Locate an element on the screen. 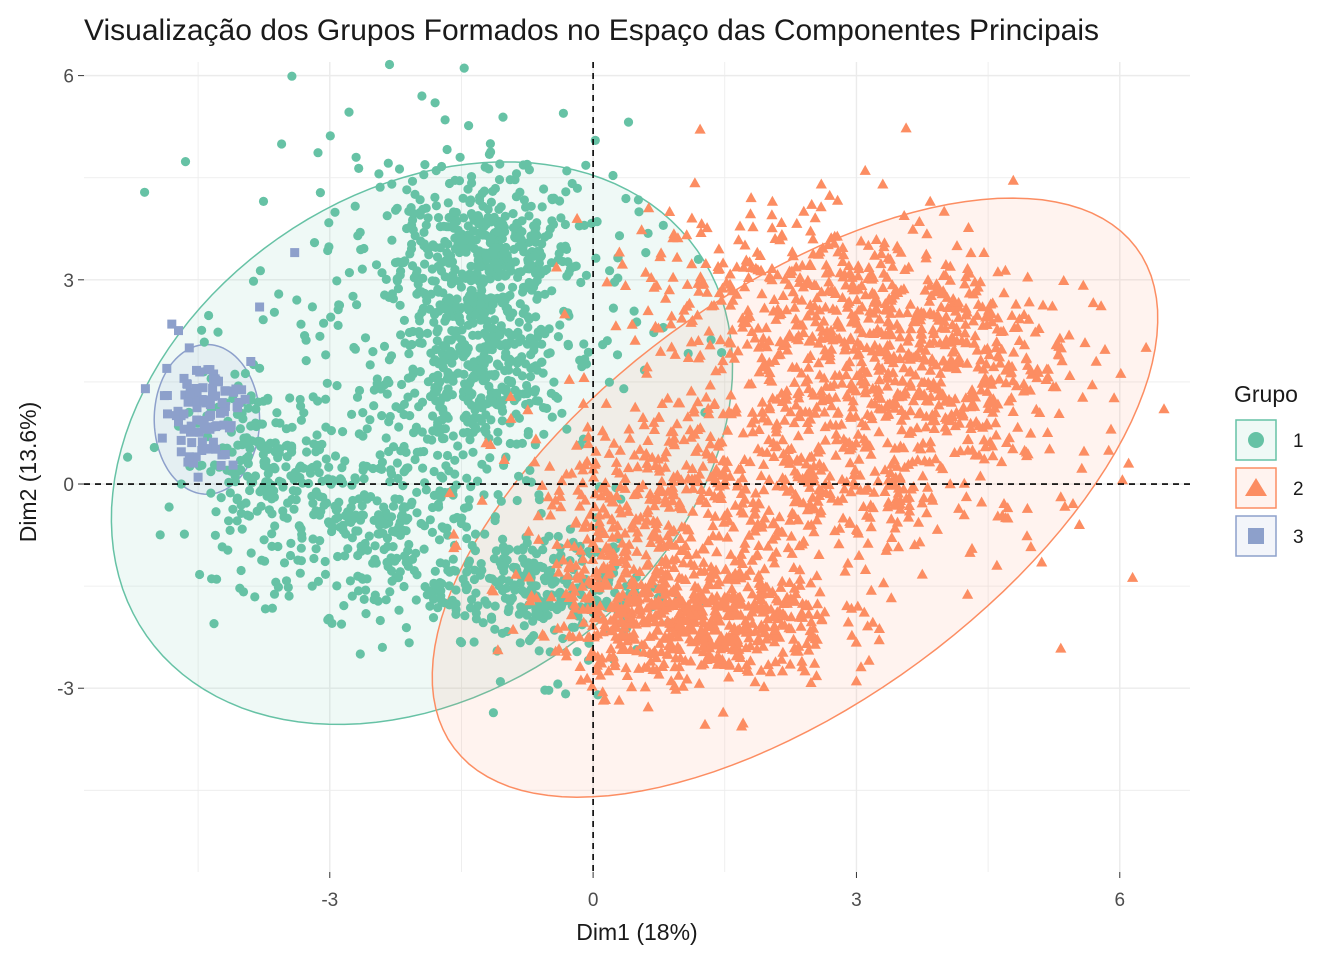  legend-label-2: 2 is located at coordinates (1298, 489).